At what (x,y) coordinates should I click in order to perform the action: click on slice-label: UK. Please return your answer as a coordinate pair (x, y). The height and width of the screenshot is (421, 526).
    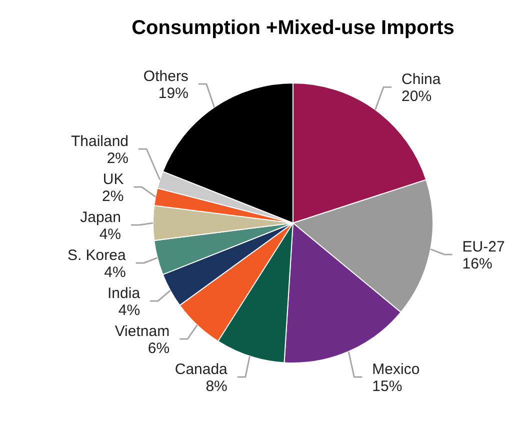
    Looking at the image, I should click on (113, 179).